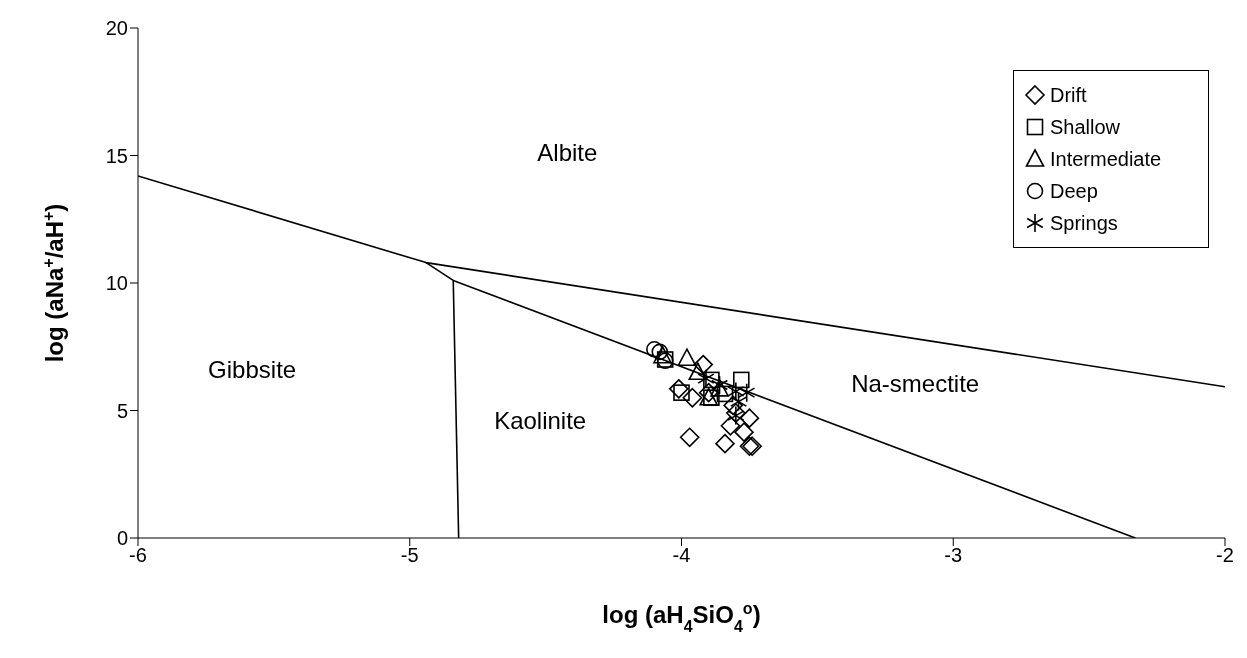 The image size is (1247, 658). I want to click on legend-label: Springs, so click(1084, 223).